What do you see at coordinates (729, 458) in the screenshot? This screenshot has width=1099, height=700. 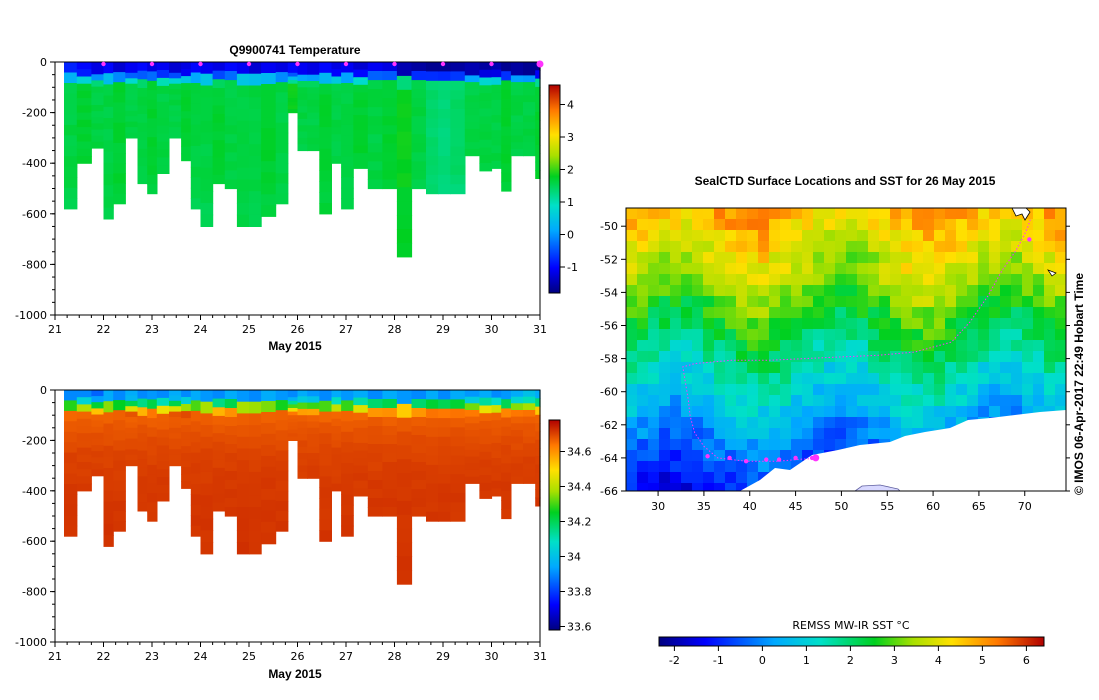 I see `surface-location-marker` at bounding box center [729, 458].